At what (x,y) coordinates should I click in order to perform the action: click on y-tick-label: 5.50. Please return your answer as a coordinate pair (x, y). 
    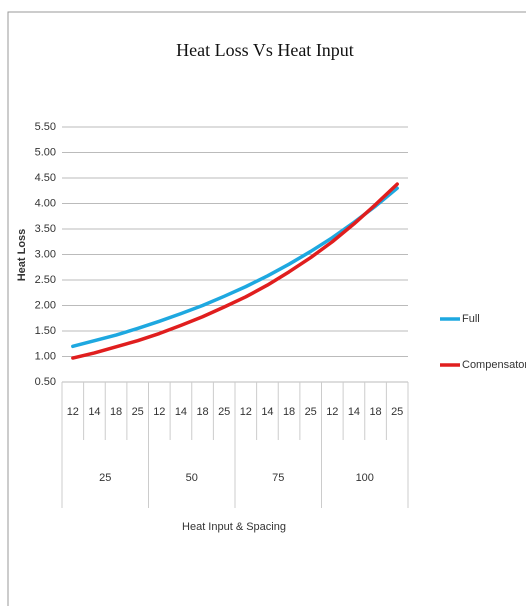
    Looking at the image, I should click on (45, 127).